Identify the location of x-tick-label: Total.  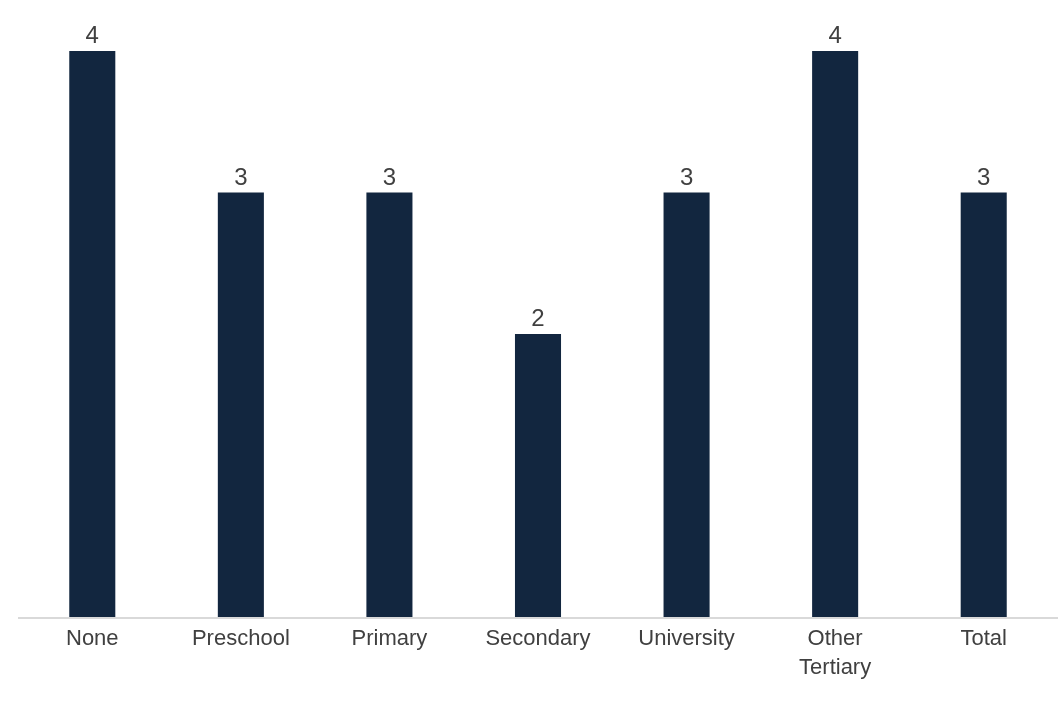
(983, 637).